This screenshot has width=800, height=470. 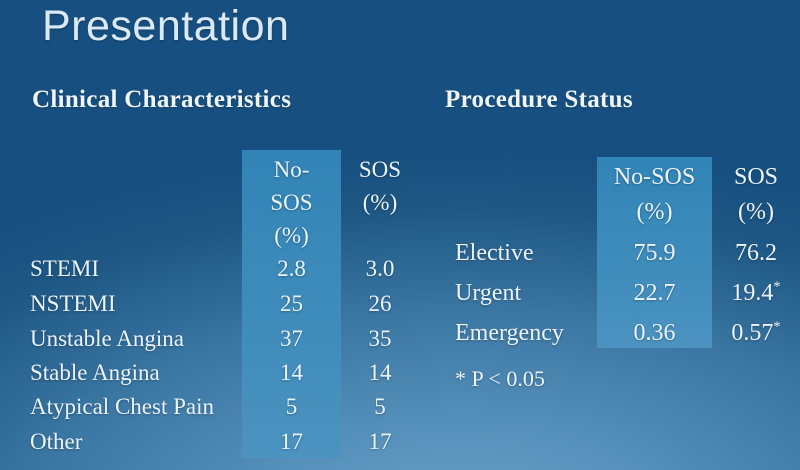 What do you see at coordinates (494, 253) in the screenshot?
I see `row-label: Elective` at bounding box center [494, 253].